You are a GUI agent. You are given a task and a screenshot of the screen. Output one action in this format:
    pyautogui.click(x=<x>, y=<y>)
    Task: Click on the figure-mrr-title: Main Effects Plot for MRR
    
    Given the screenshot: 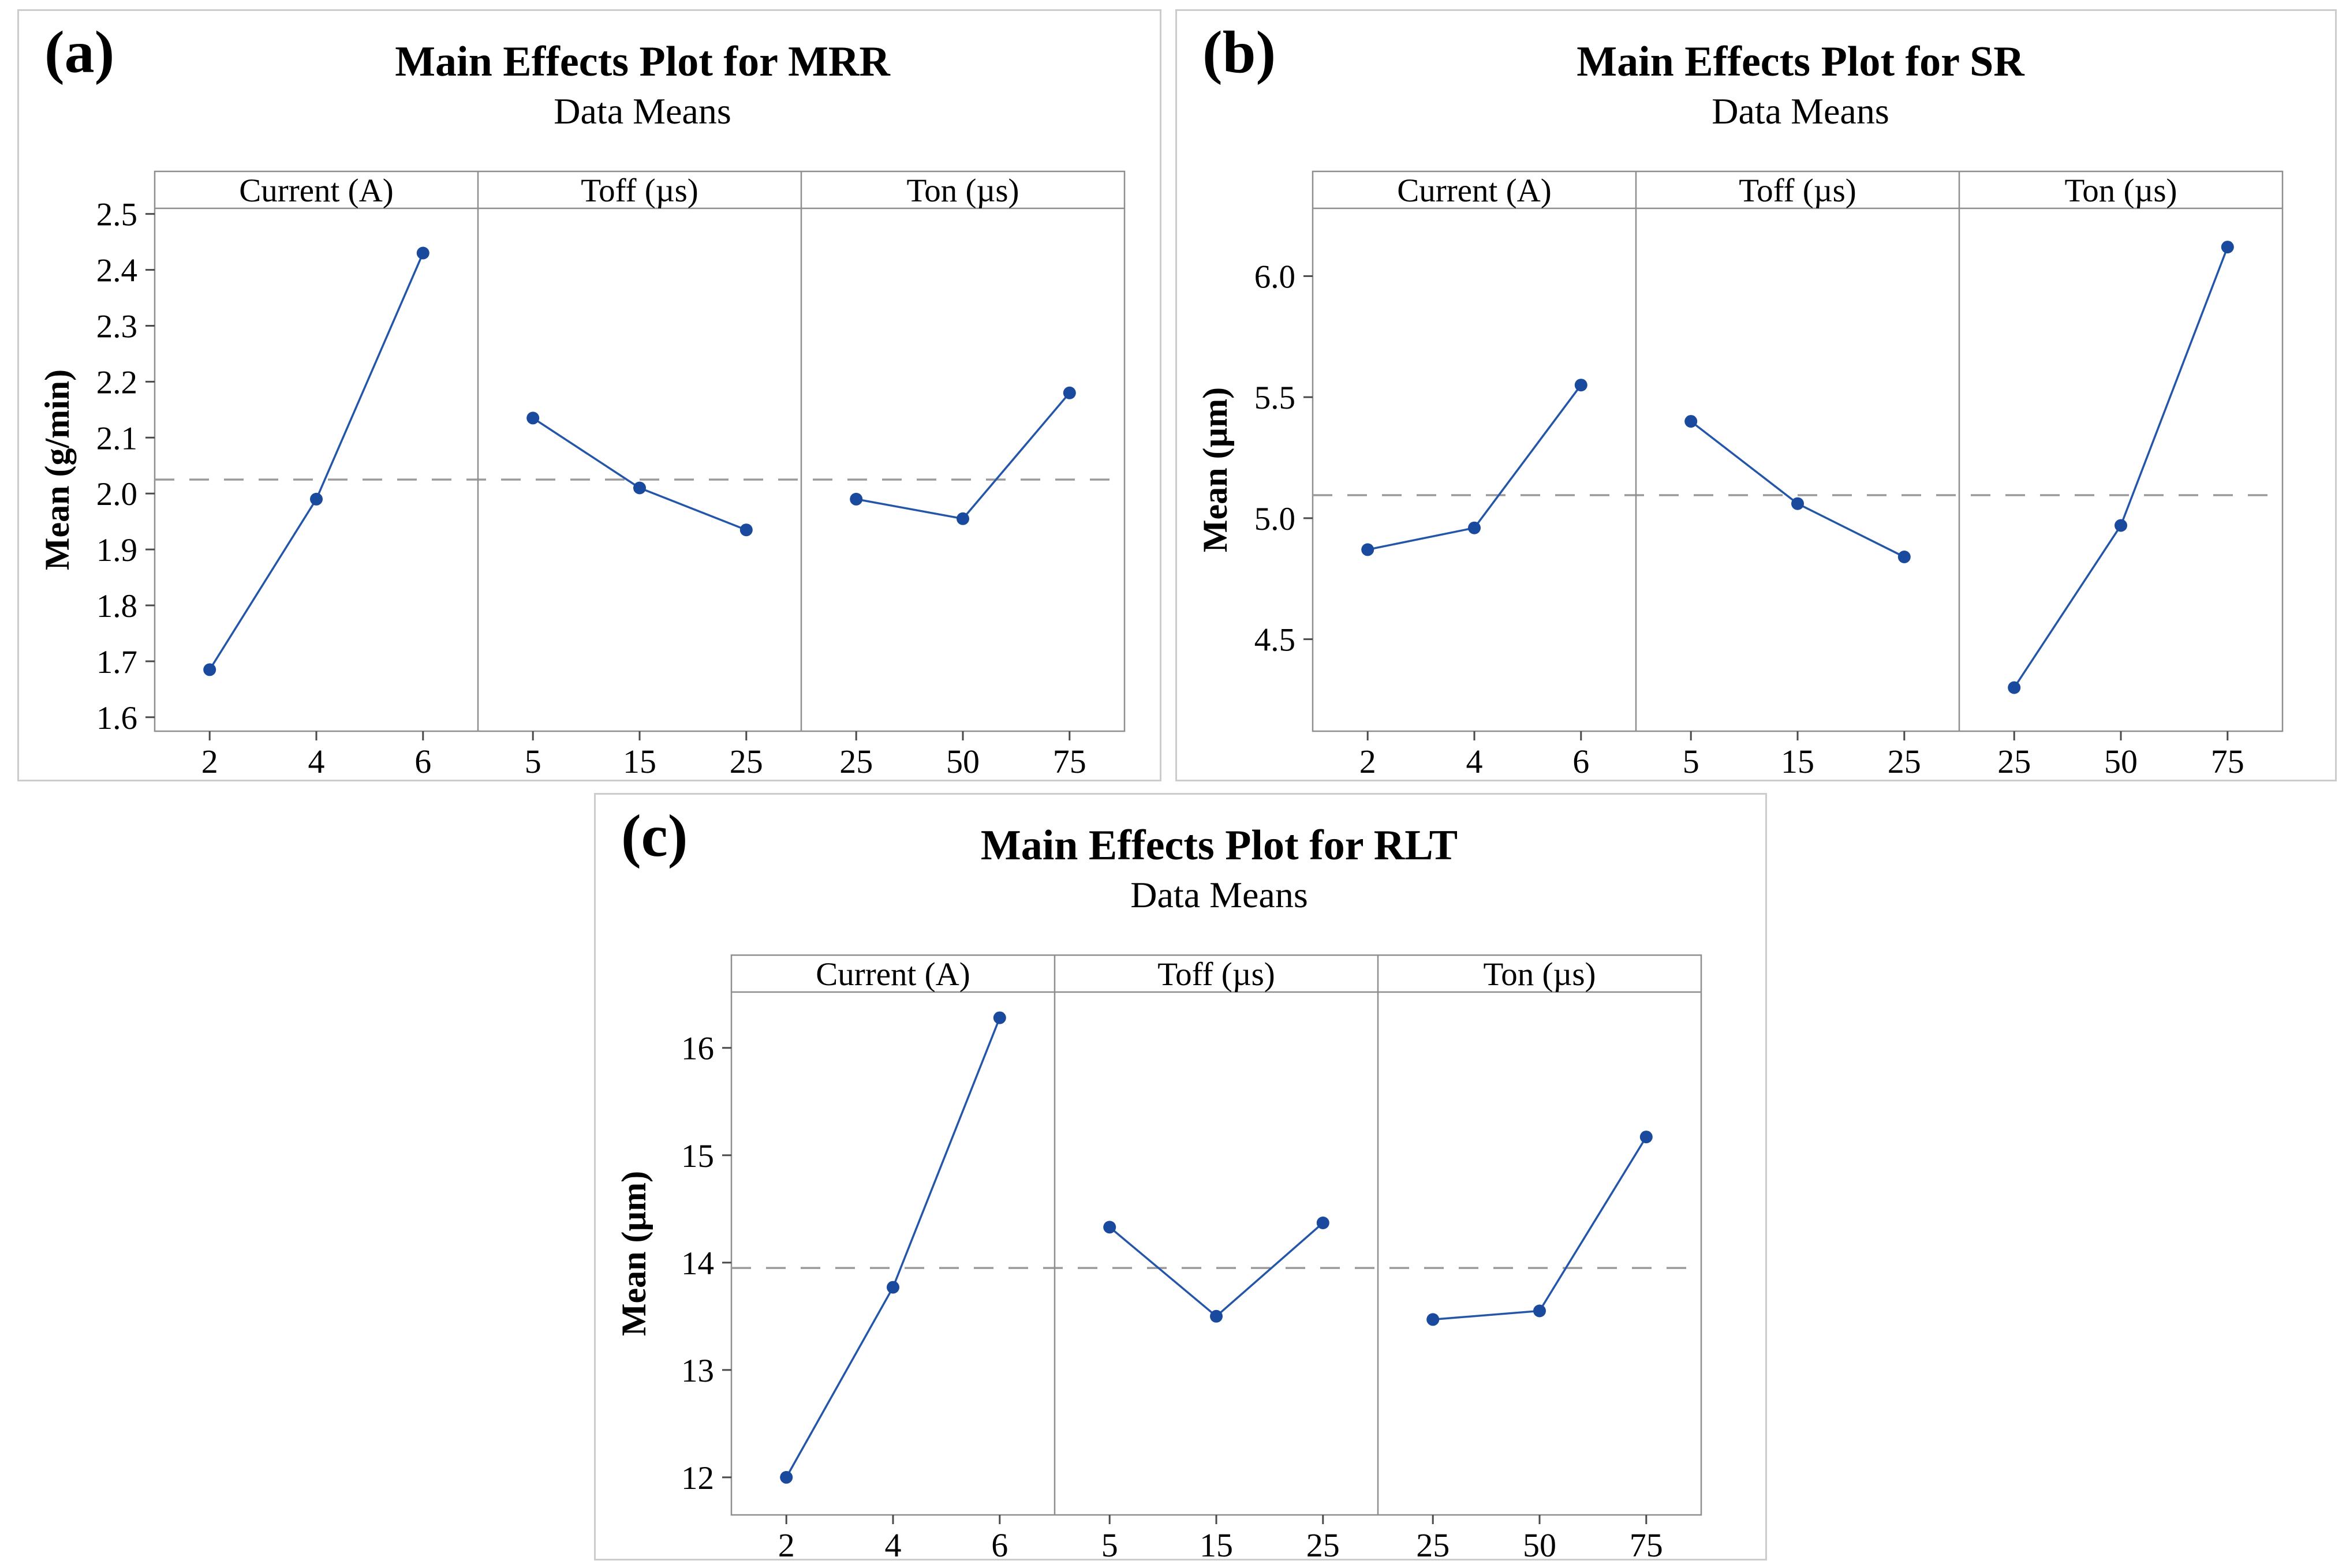 What is the action you would take?
    pyautogui.click(x=642, y=61)
    